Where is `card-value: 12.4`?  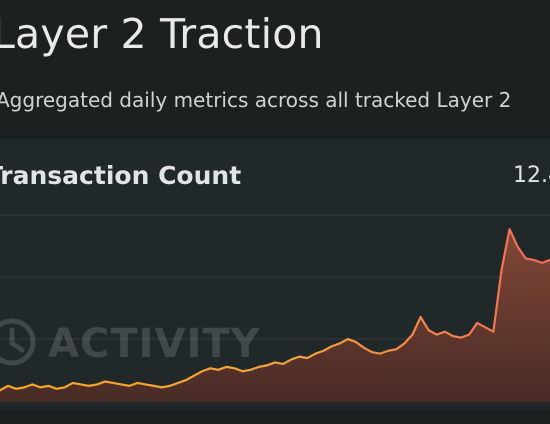 card-value: 12.4 is located at coordinates (531, 175).